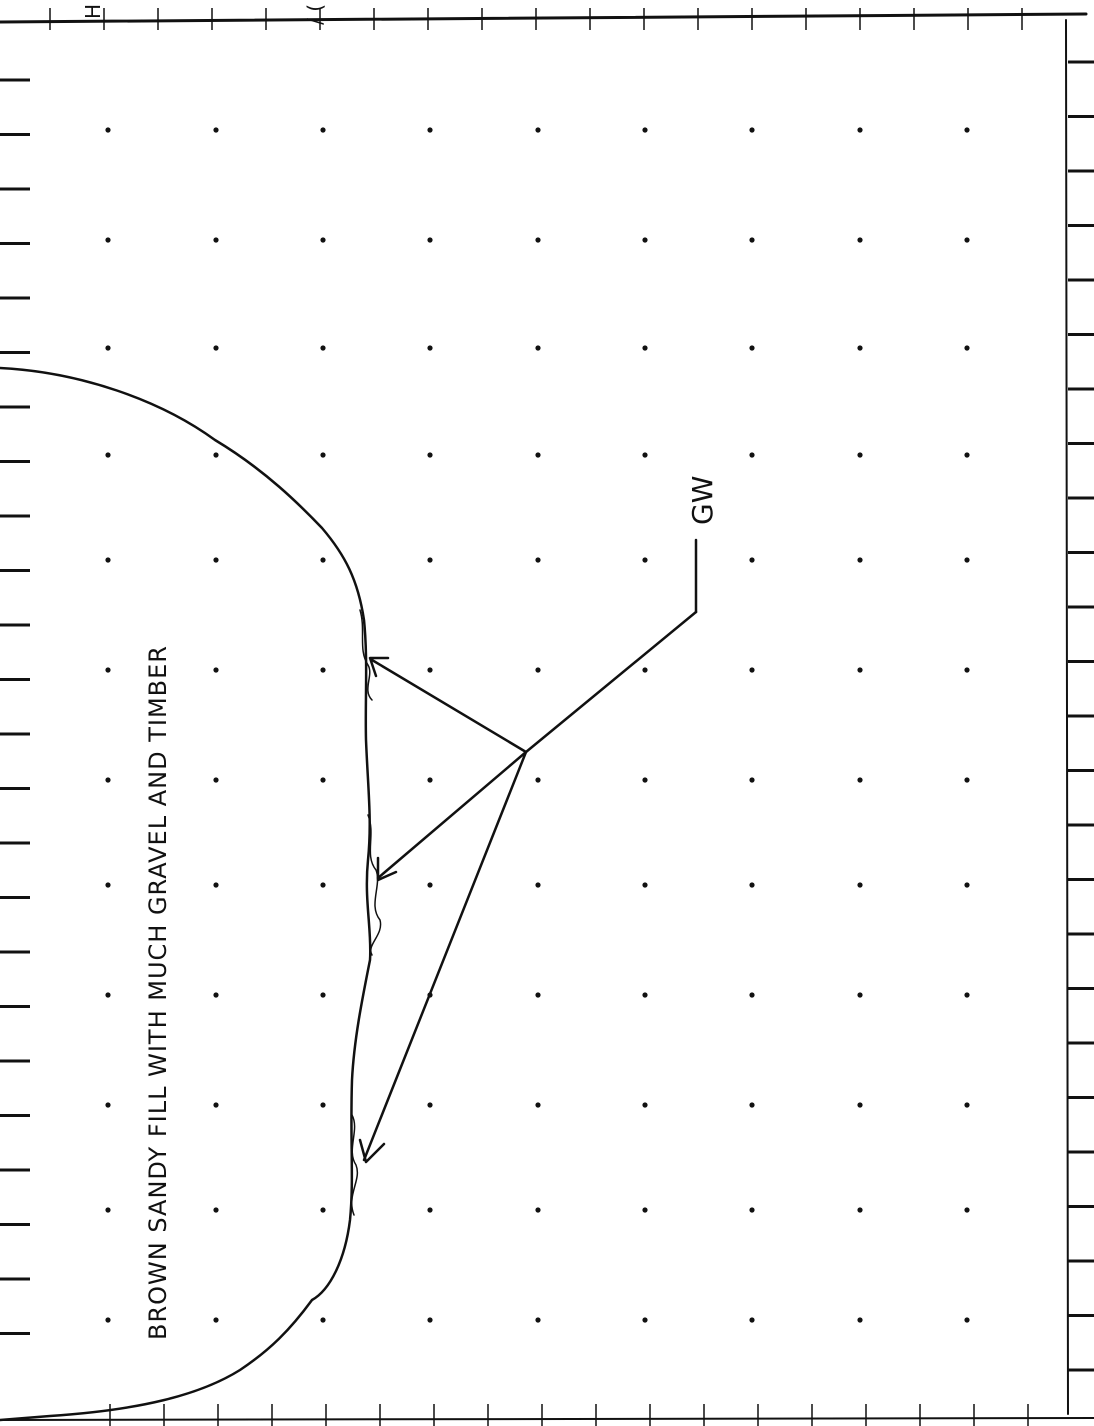 The width and height of the screenshot is (1094, 1426). Describe the element at coordinates (452, 816) in the screenshot. I see `gw-arrow-middle` at that location.